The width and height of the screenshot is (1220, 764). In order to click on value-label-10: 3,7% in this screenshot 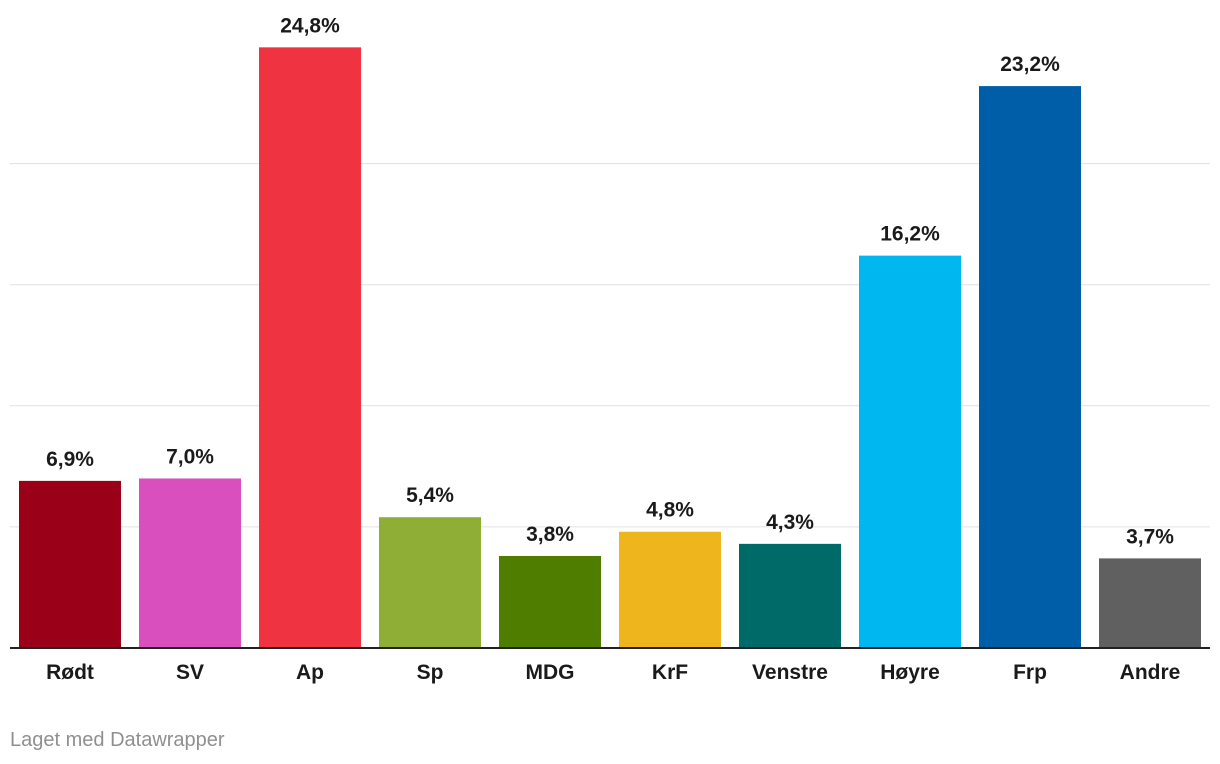, I will do `click(1150, 536)`.